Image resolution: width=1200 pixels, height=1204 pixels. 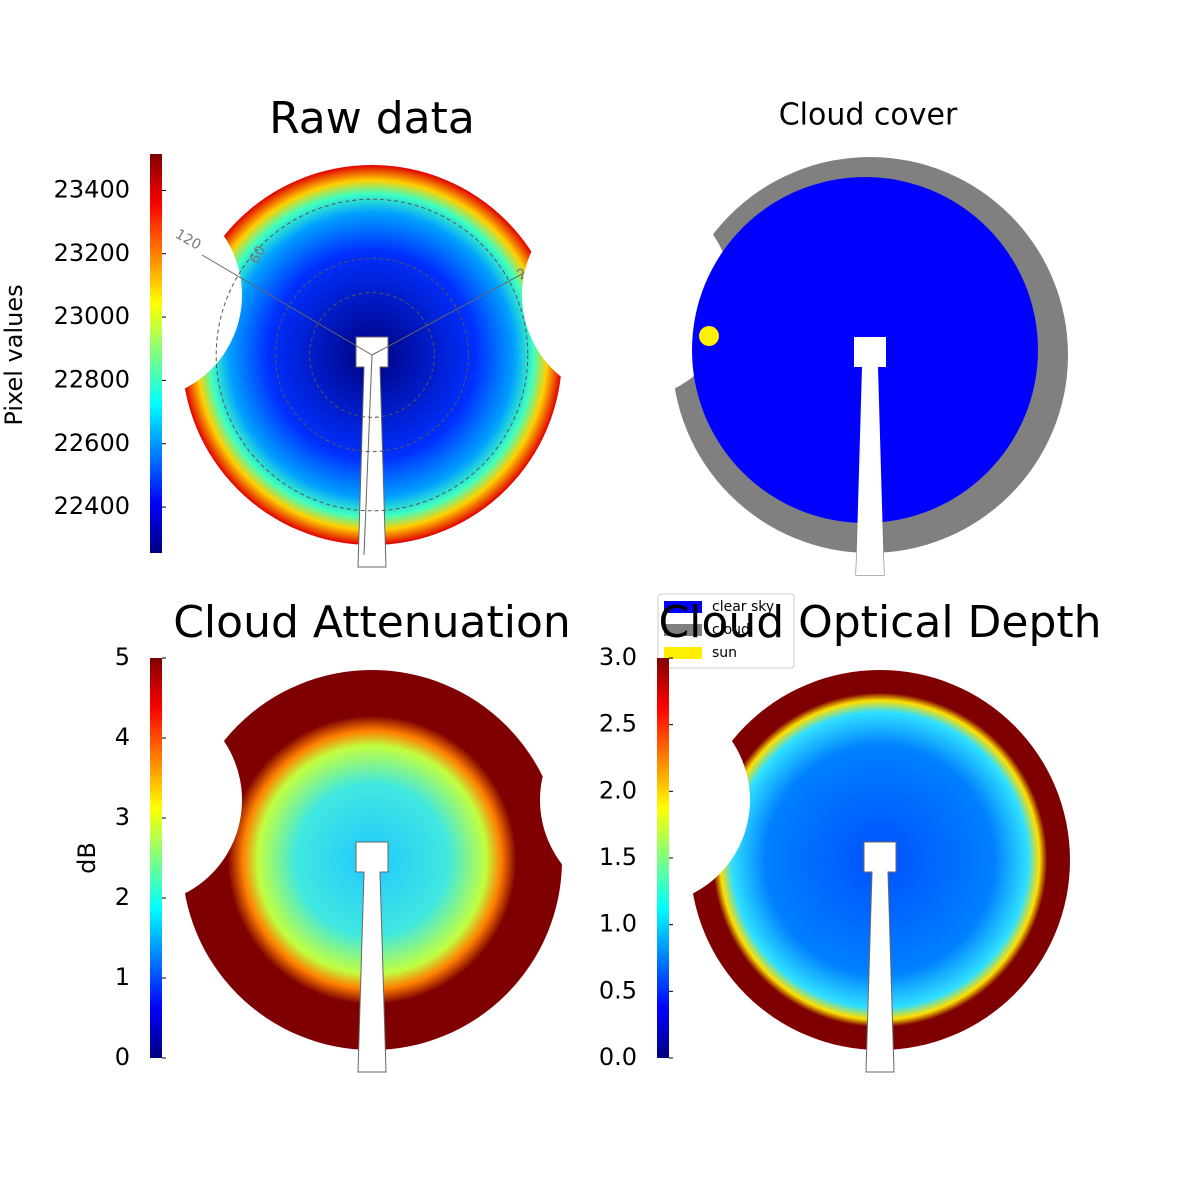 What do you see at coordinates (122, 657) in the screenshot?
I see `colorbar-tick-label: 5` at bounding box center [122, 657].